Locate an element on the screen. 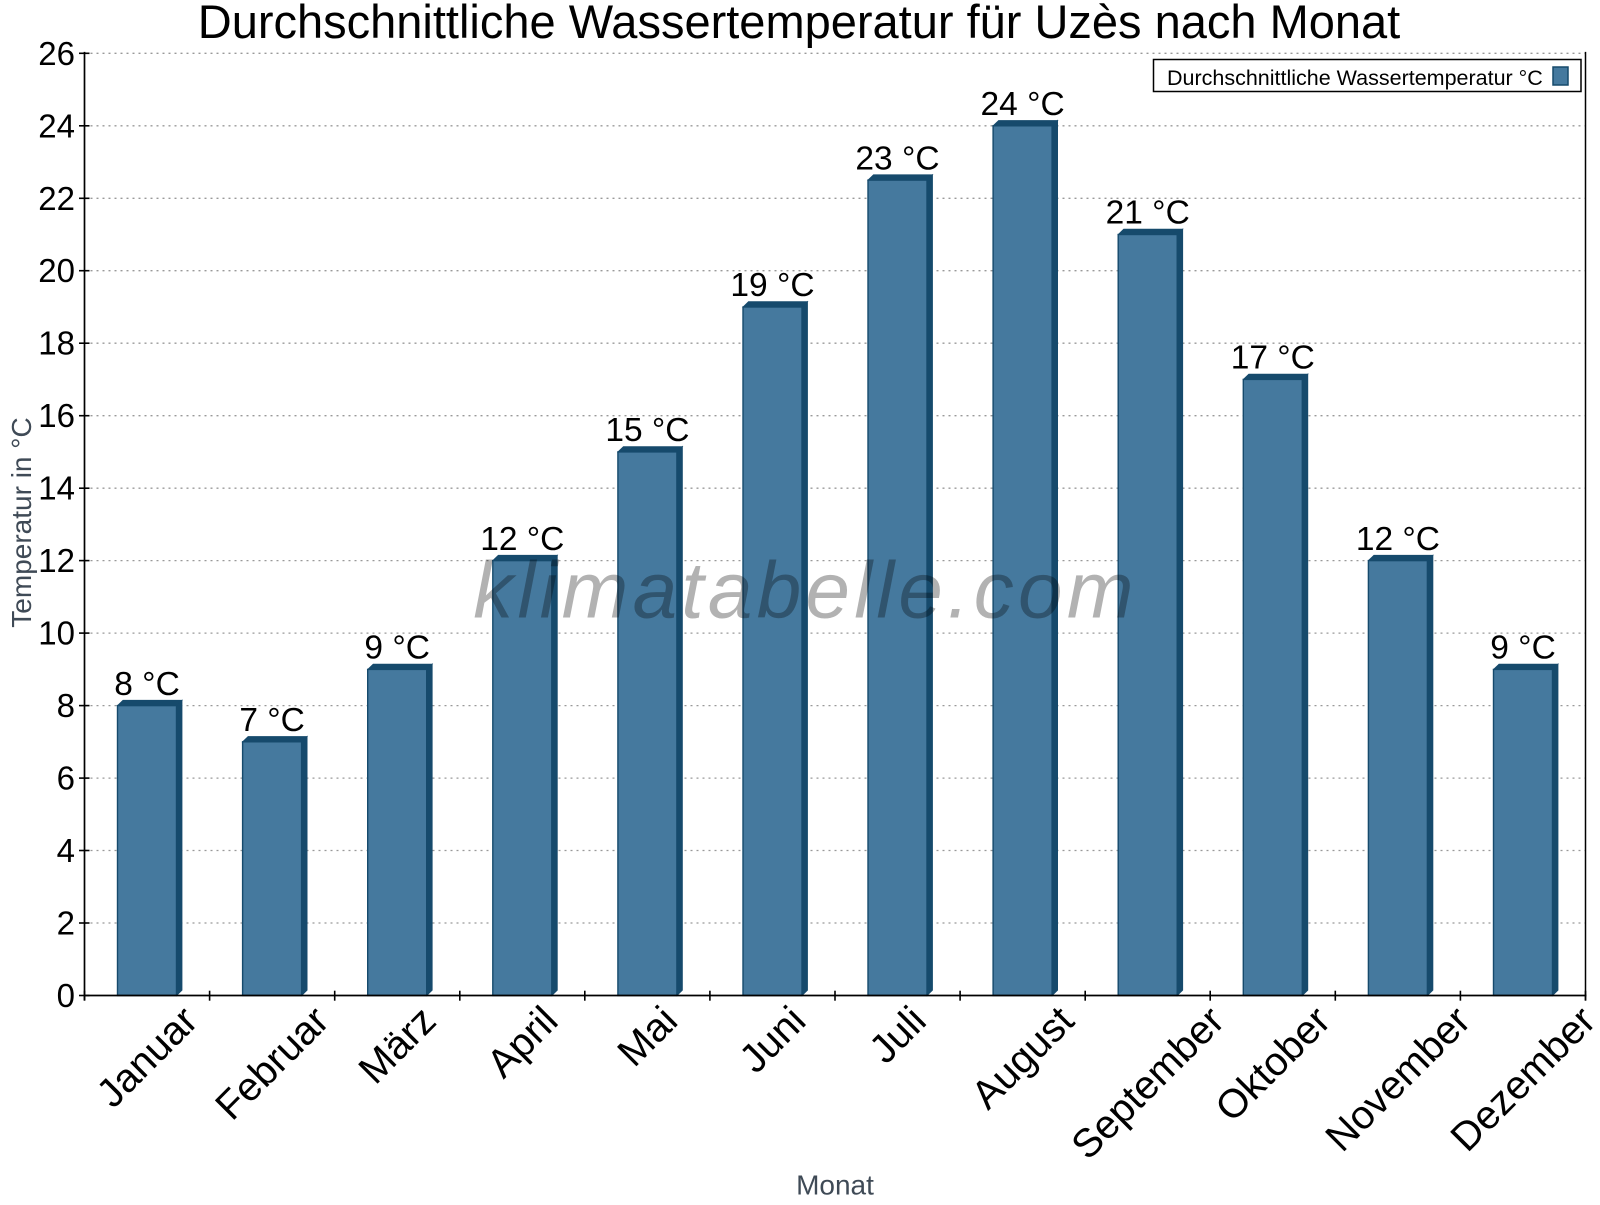  svg-text: Temperatur in °C is located at coordinates (21, 522).